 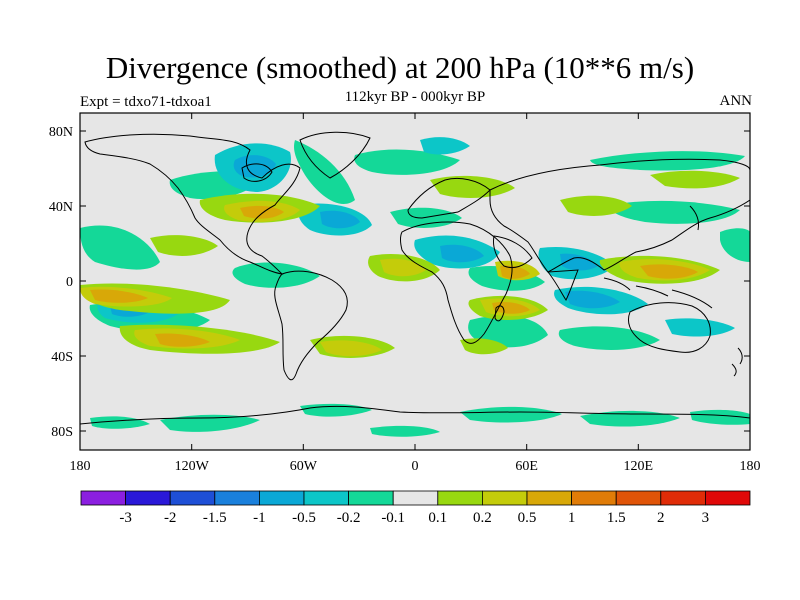 I want to click on lat-labels: 80N 40N 0 40S 80S, so click(x=61, y=282).